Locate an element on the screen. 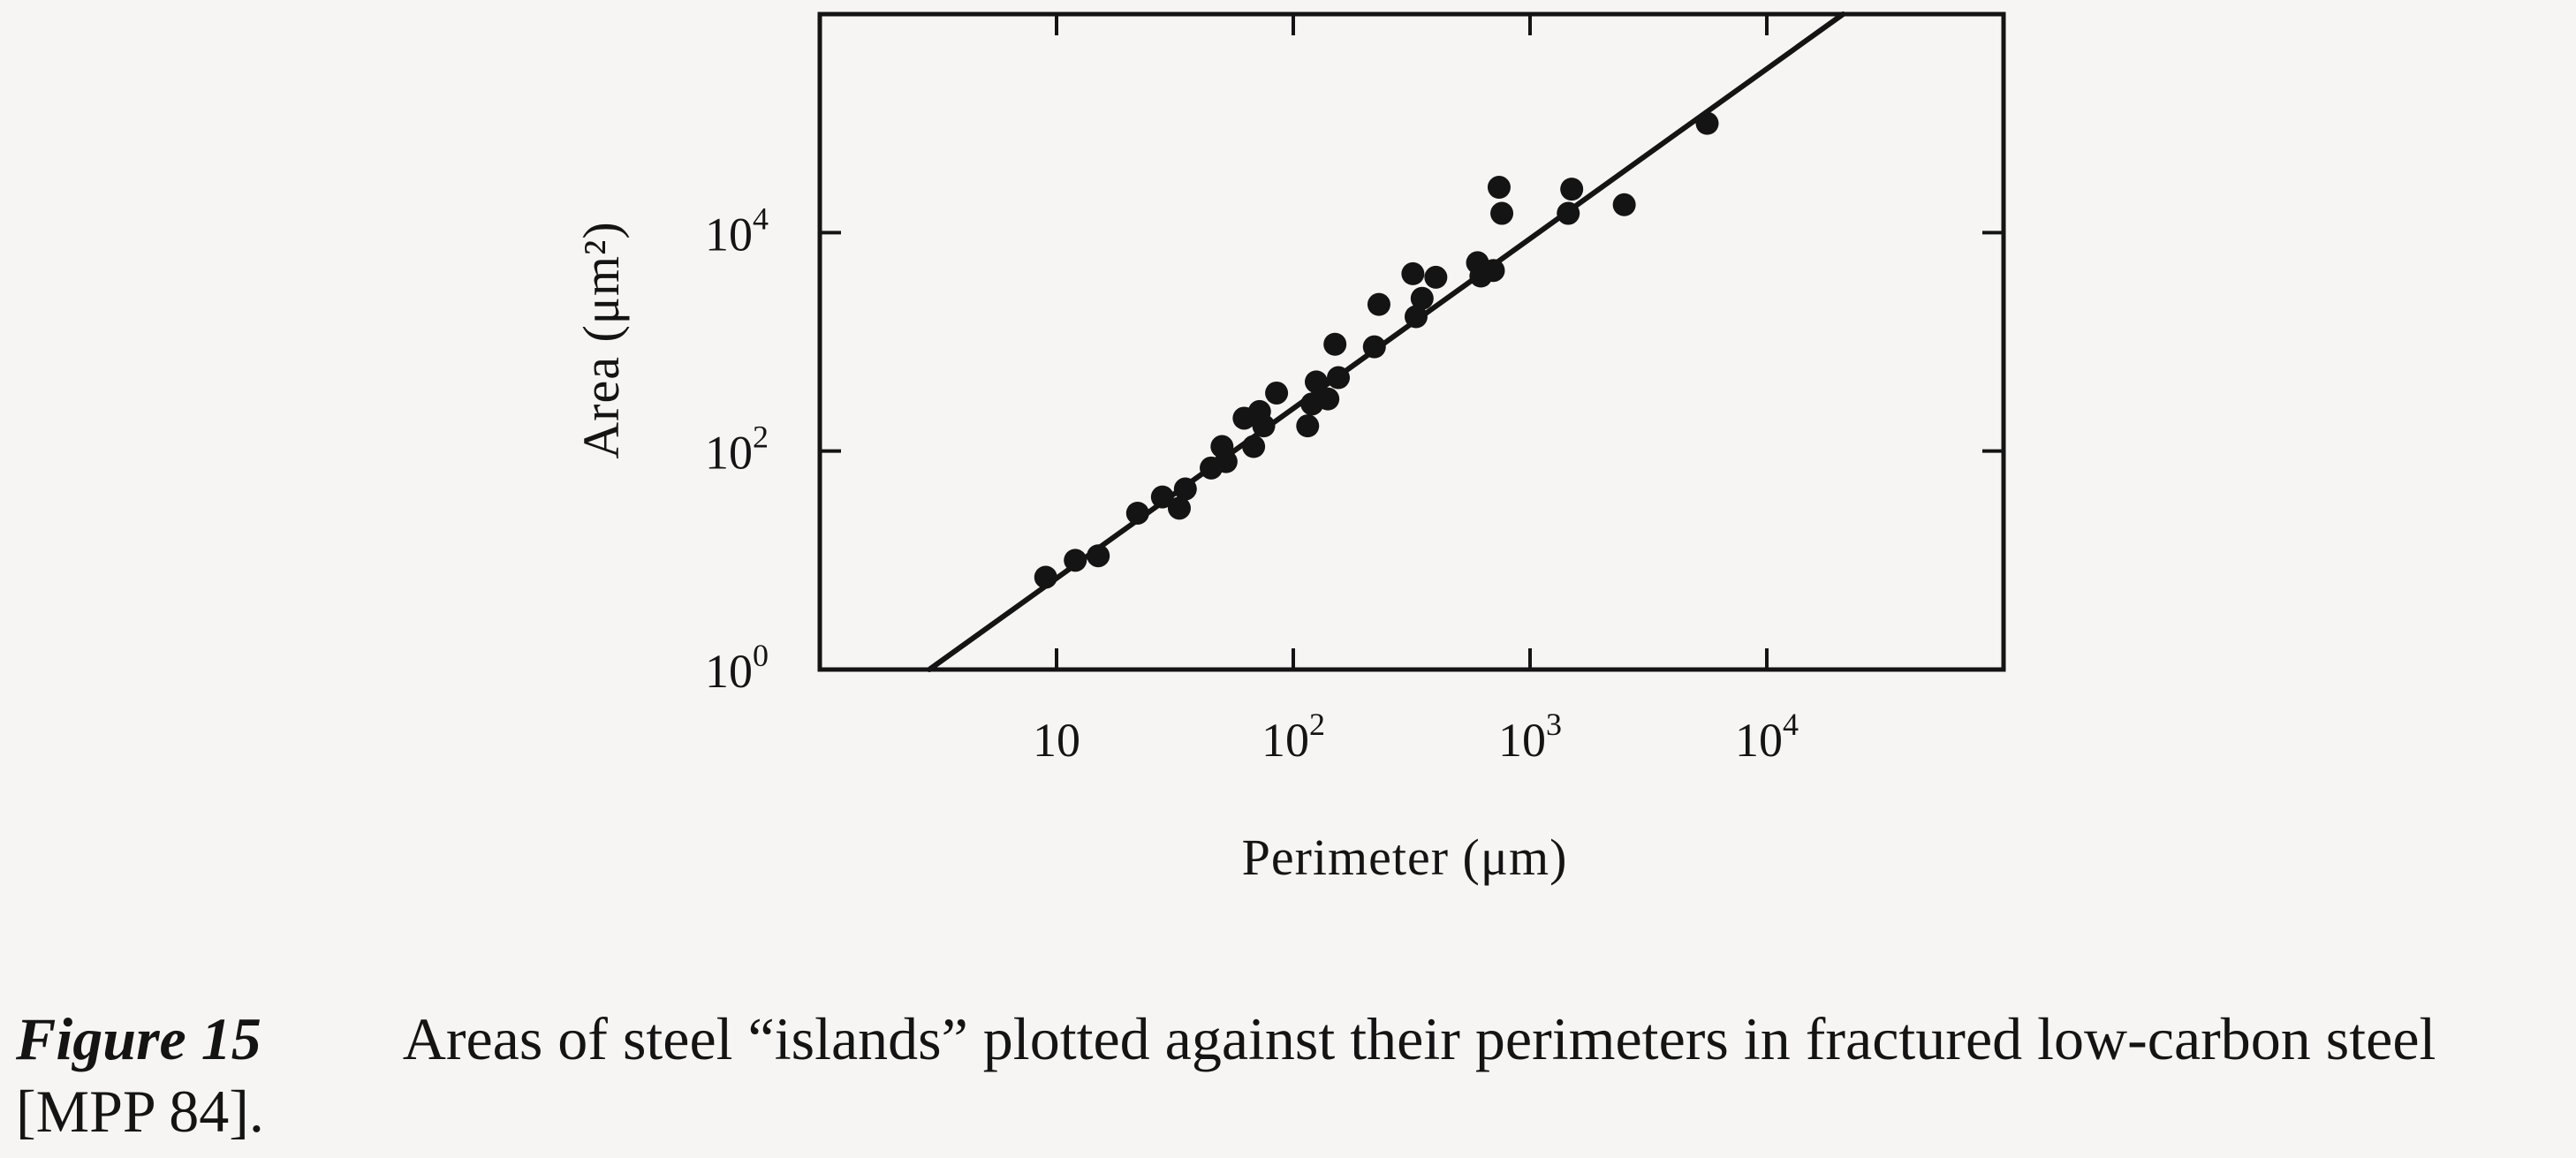  x-tick-exp: 3 is located at coordinates (1554, 724).